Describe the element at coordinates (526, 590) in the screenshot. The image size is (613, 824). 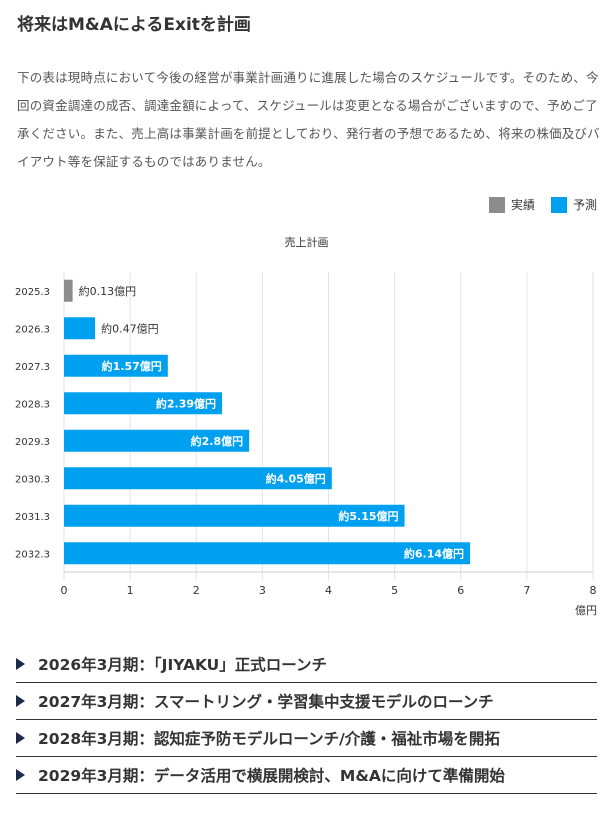
I see `x-tick-label: 7` at that location.